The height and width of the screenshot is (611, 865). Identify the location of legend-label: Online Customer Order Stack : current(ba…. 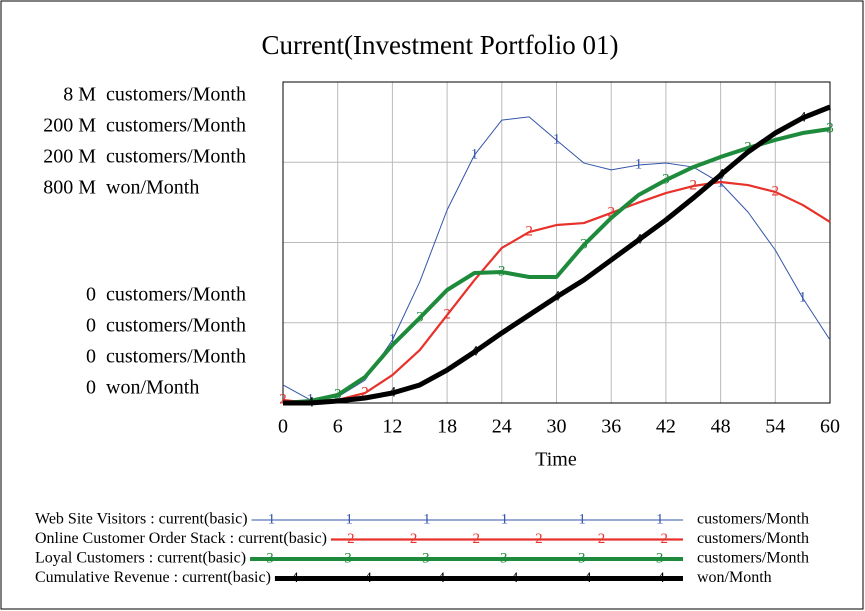
(181, 538).